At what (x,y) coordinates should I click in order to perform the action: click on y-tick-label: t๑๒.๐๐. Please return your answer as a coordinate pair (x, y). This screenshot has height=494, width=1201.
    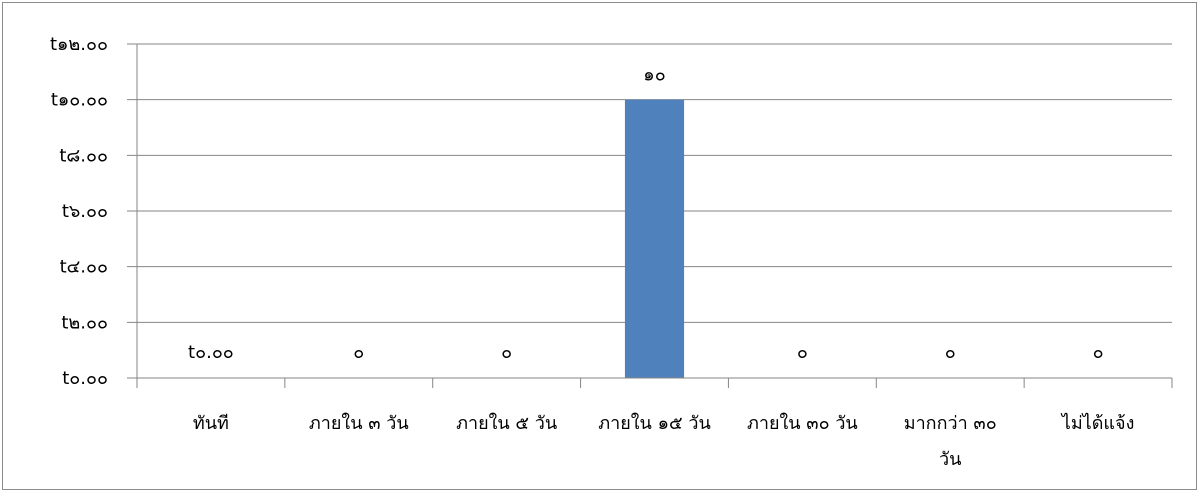
    Looking at the image, I should click on (79, 44).